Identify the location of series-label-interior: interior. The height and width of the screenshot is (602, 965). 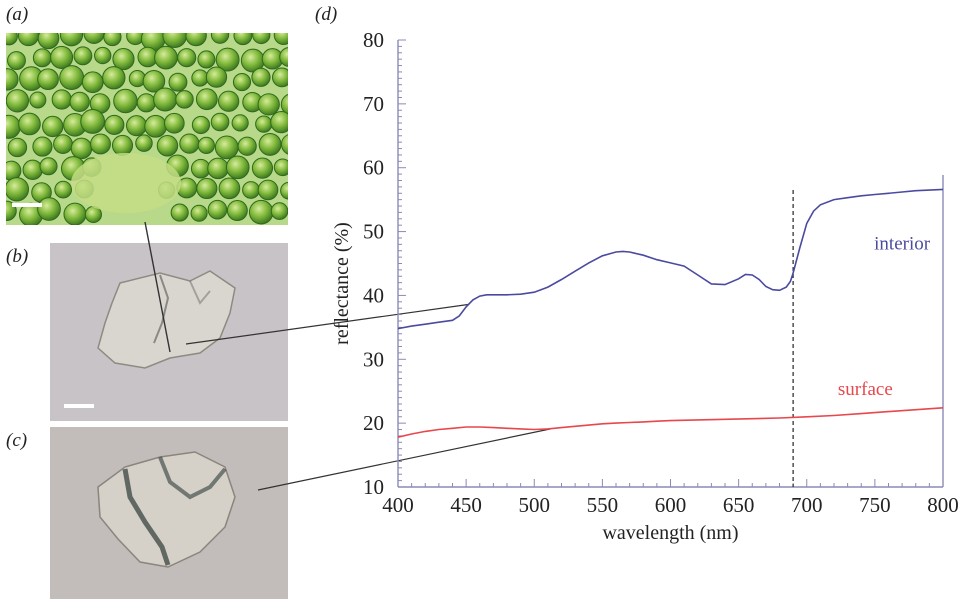
(902, 243).